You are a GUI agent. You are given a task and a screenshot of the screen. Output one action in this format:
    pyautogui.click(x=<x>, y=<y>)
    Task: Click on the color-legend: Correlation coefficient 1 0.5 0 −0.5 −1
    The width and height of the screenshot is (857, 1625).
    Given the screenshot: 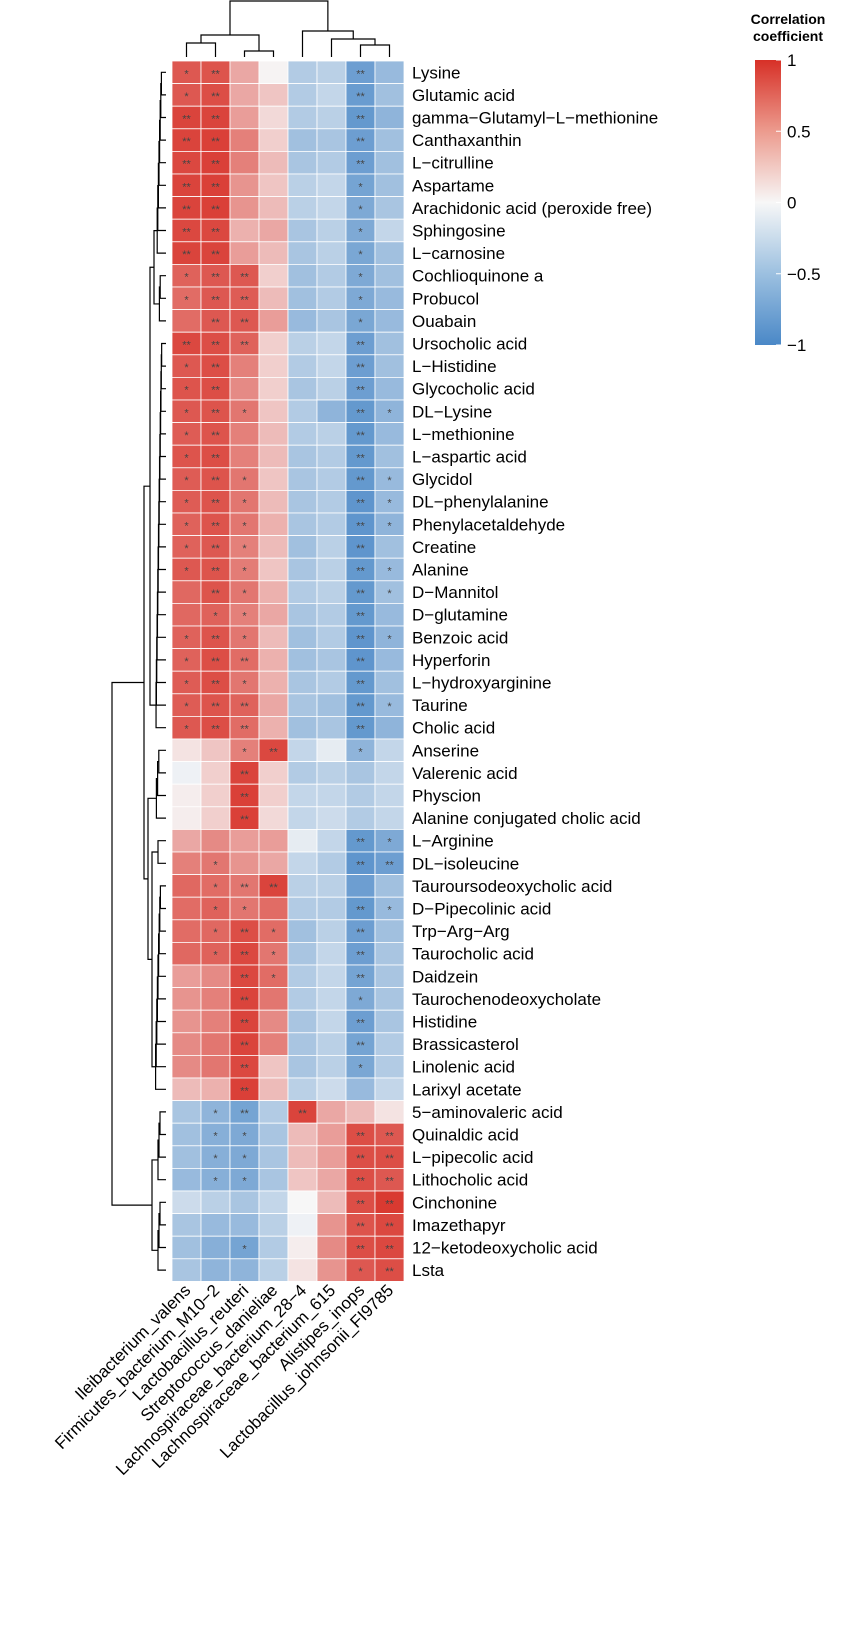 What is the action you would take?
    pyautogui.click(x=788, y=183)
    